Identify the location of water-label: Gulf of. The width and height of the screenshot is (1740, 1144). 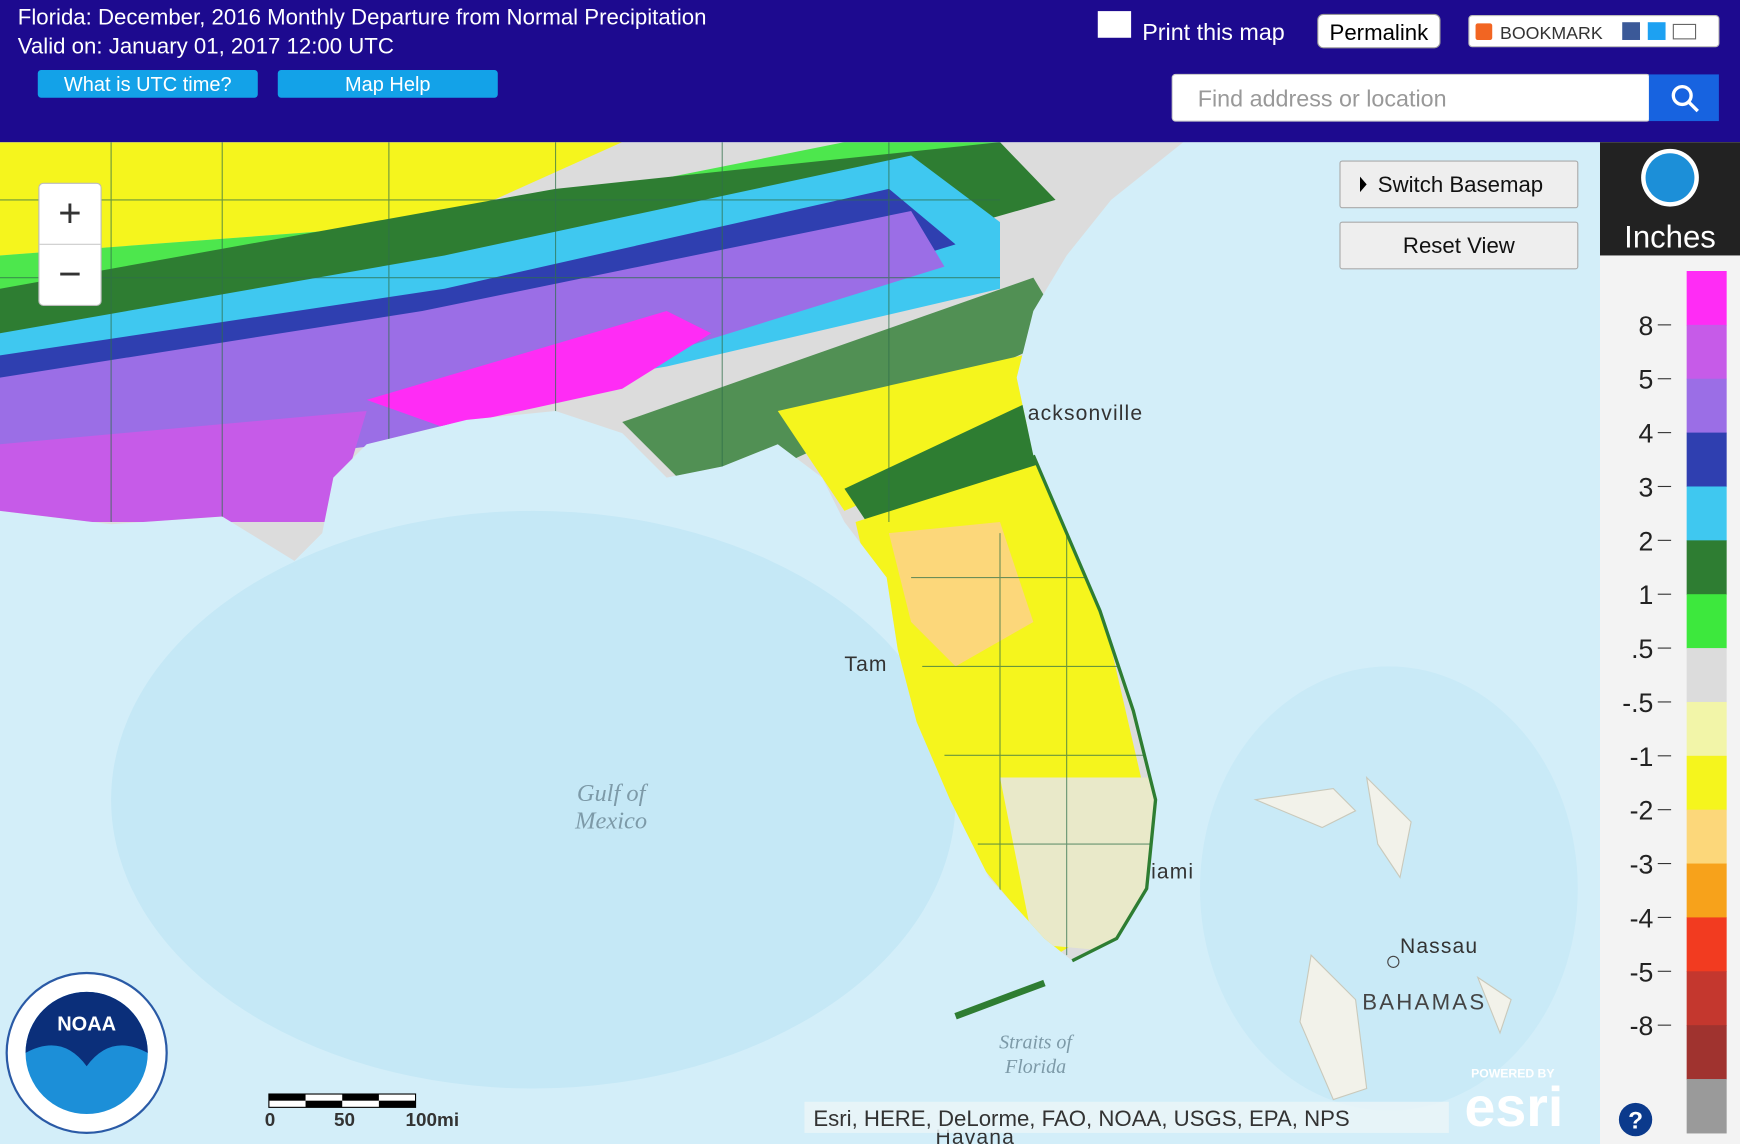
(613, 793).